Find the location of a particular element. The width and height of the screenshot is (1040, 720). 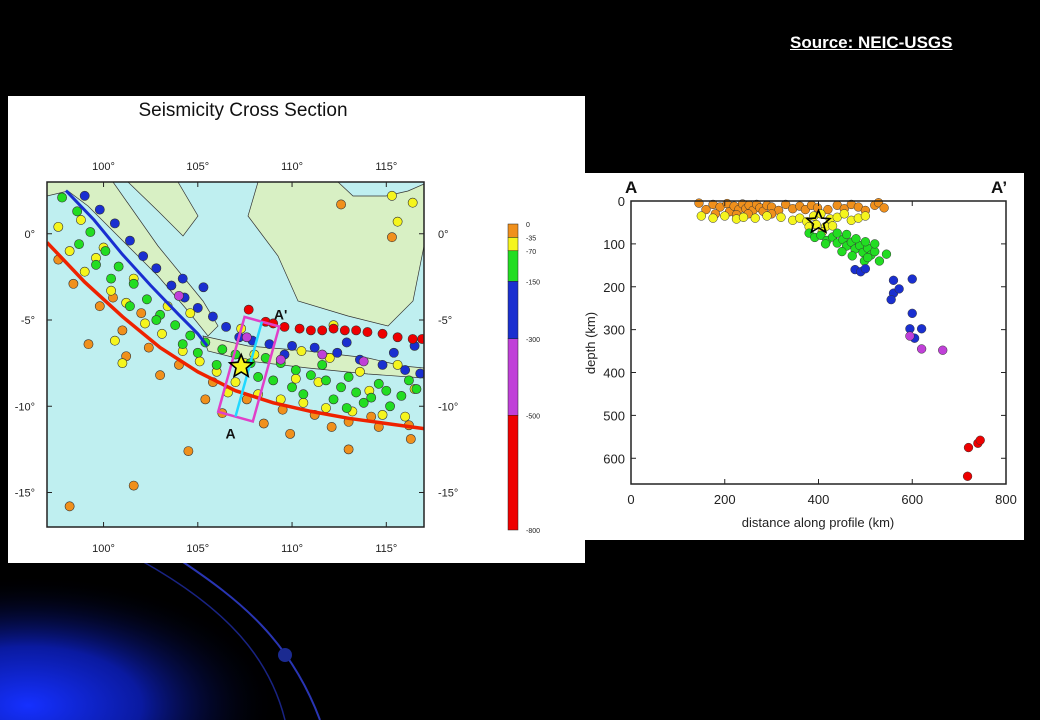

map-y-tick-label-right: 0° is located at coordinates (443, 235).